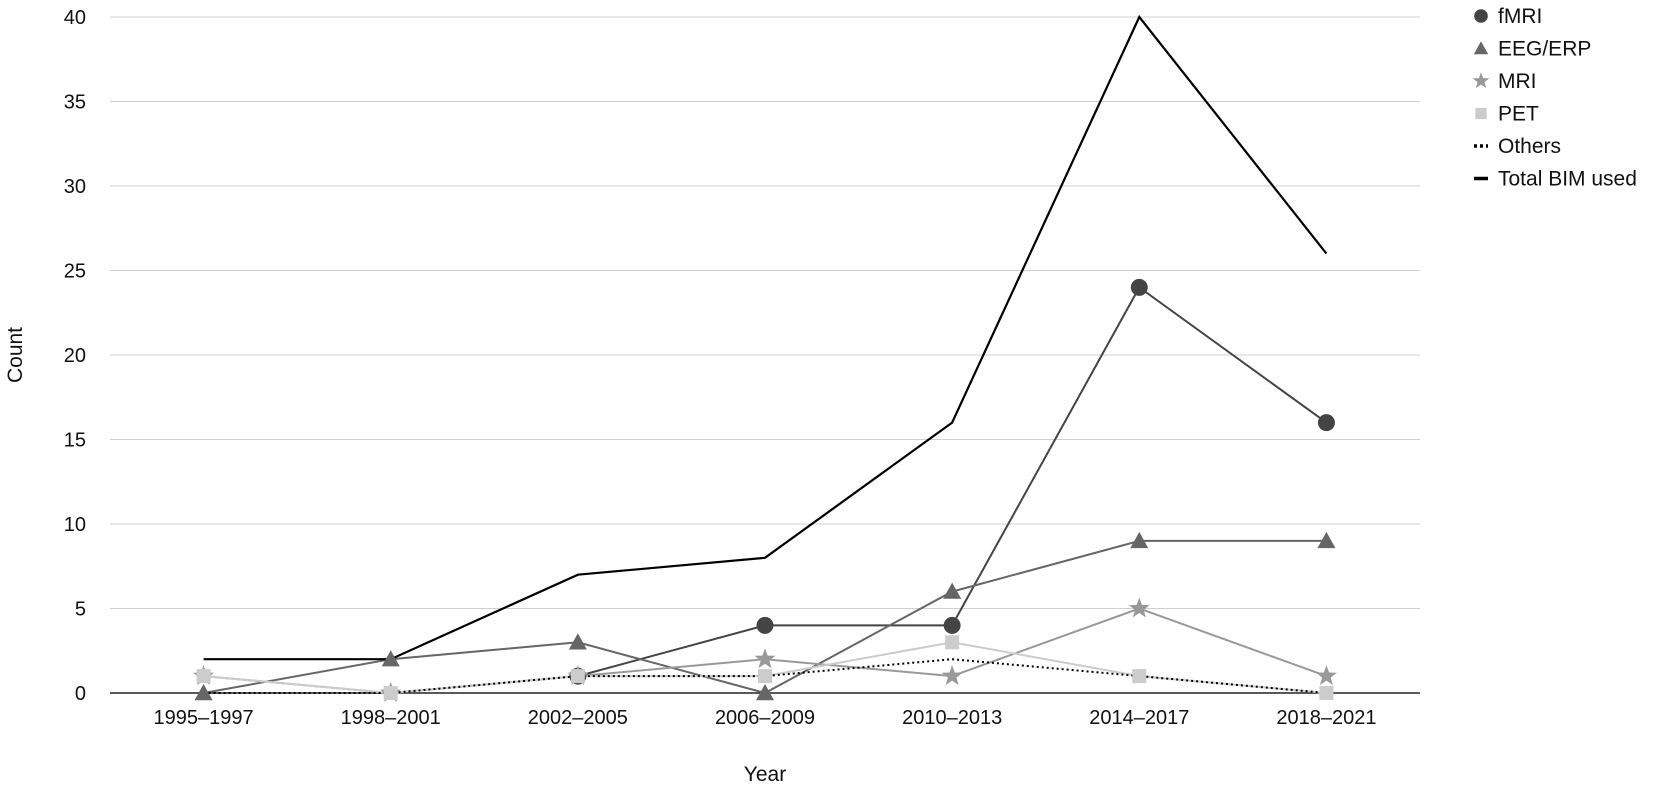 This screenshot has height=788, width=1654. I want to click on x-axis-title: Year, so click(765, 774).